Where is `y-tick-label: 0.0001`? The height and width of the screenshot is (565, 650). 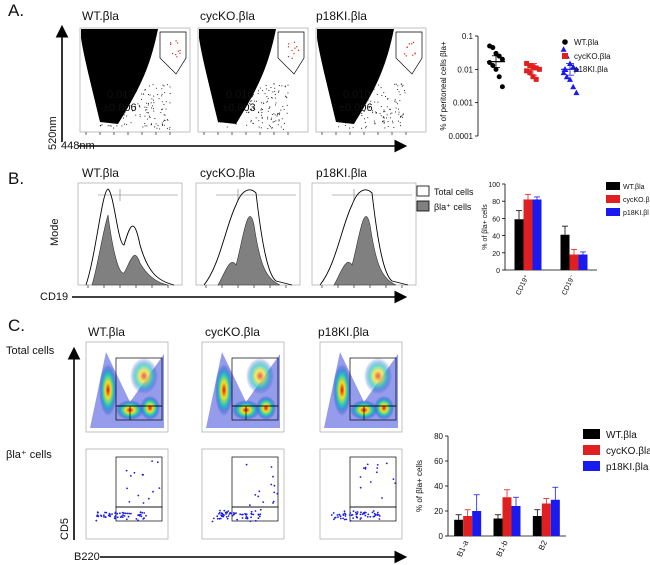 y-tick-label: 0.0001 is located at coordinates (461, 136).